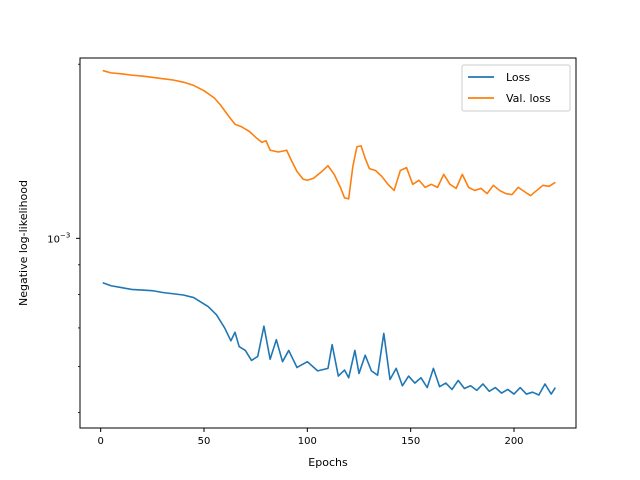 The image size is (640, 480). I want to click on x-tick-label: 100, so click(307, 441).